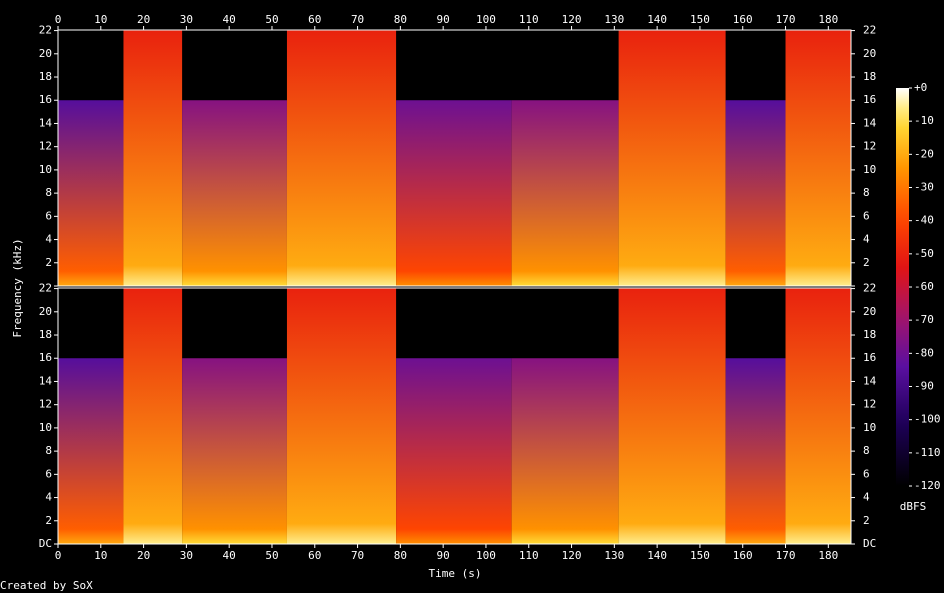 This screenshot has height=593, width=944. I want to click on x-tick-label: 130, so click(614, 19).